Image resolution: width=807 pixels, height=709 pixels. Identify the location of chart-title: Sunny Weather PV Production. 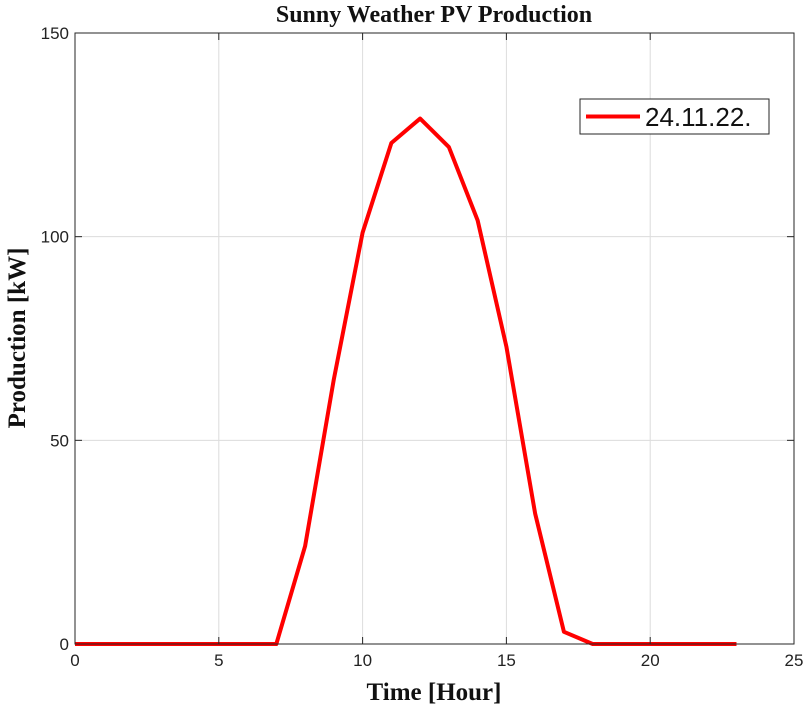
(434, 15).